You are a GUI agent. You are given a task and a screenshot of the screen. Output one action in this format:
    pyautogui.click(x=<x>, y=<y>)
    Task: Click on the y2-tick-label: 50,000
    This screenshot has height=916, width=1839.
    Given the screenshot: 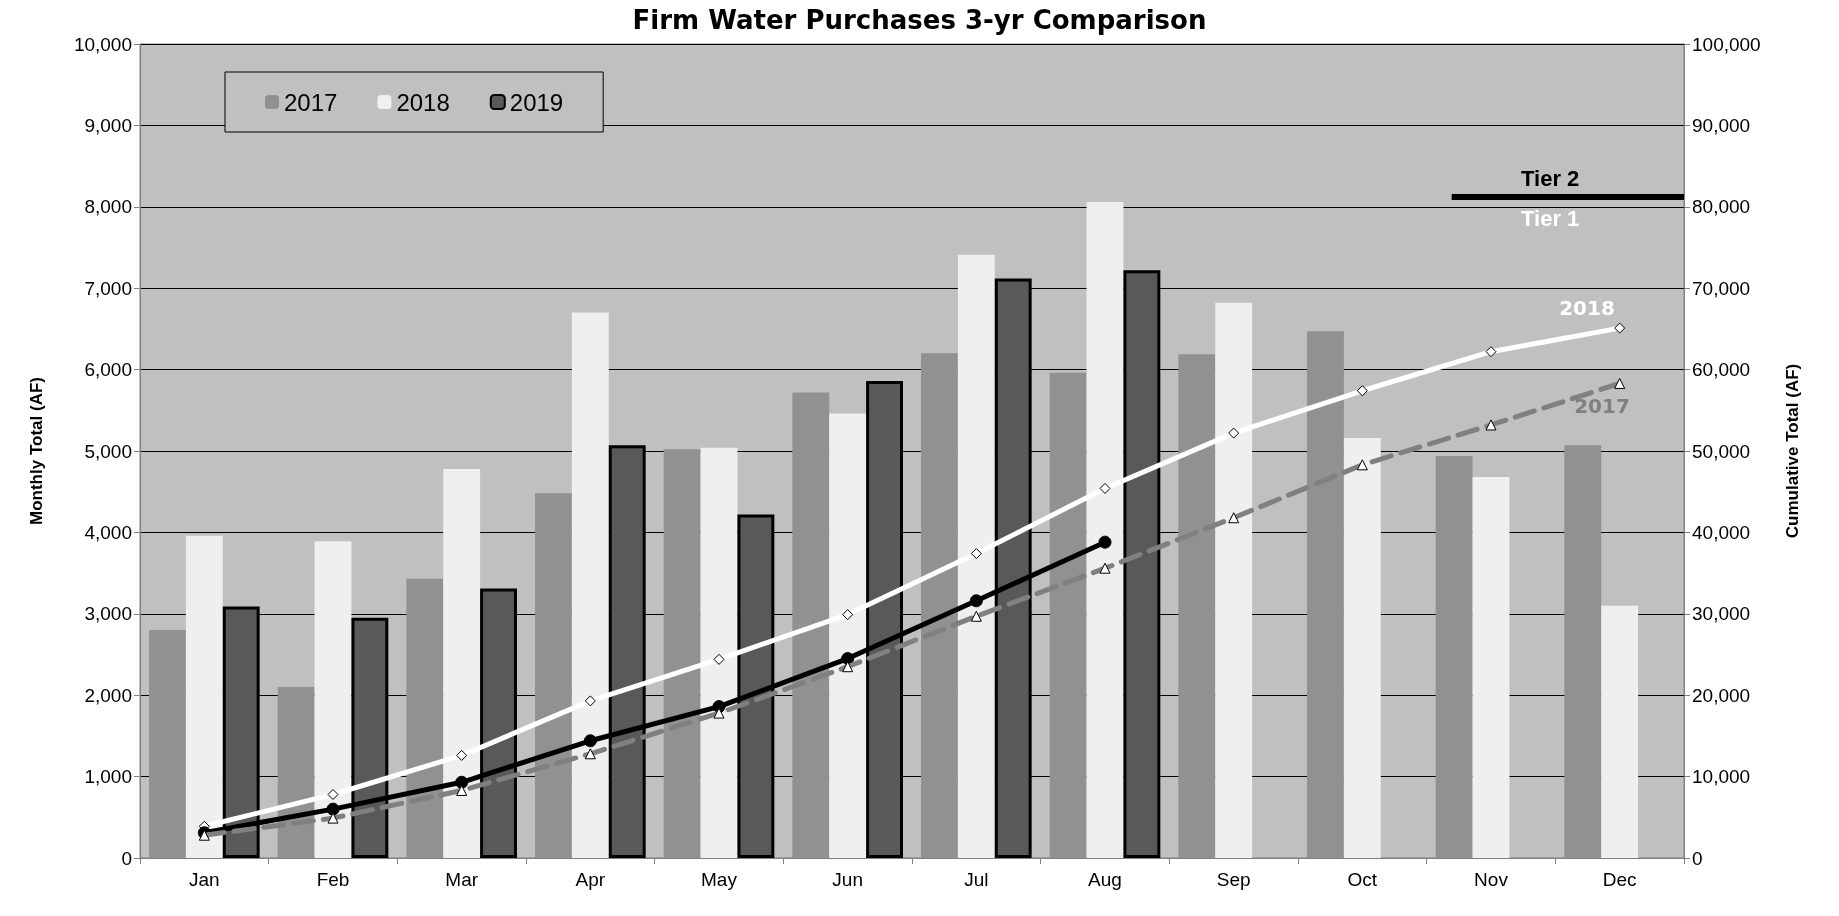 What is the action you would take?
    pyautogui.click(x=1721, y=451)
    